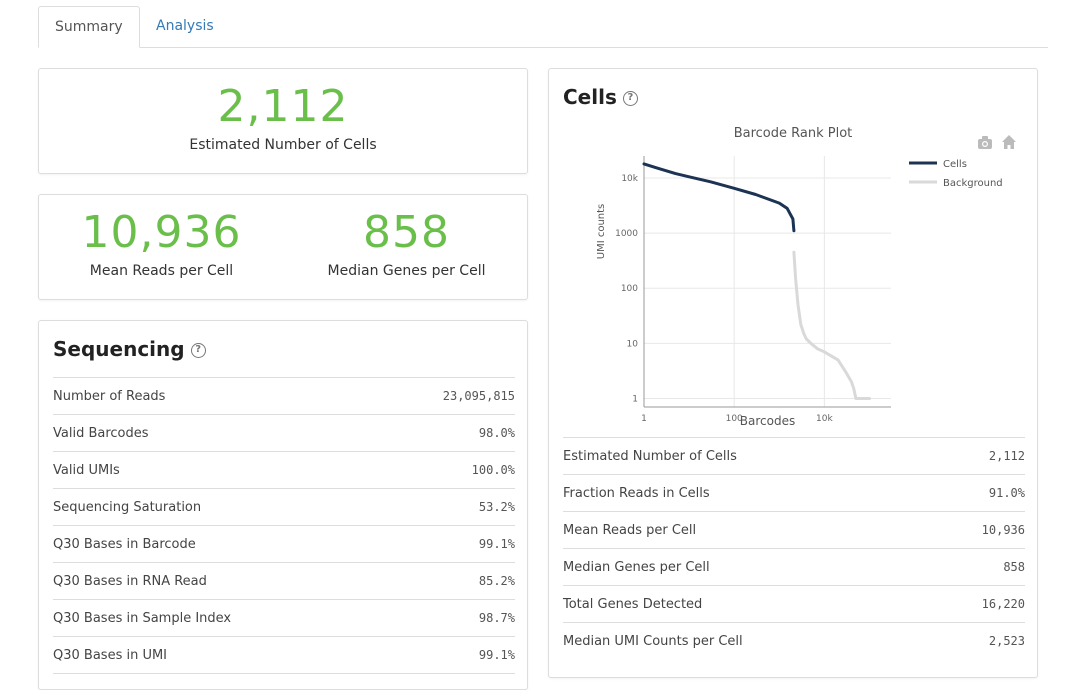 This screenshot has height=690, width=1088. I want to click on median-genes-label: Median Genes per Cell, so click(406, 271).